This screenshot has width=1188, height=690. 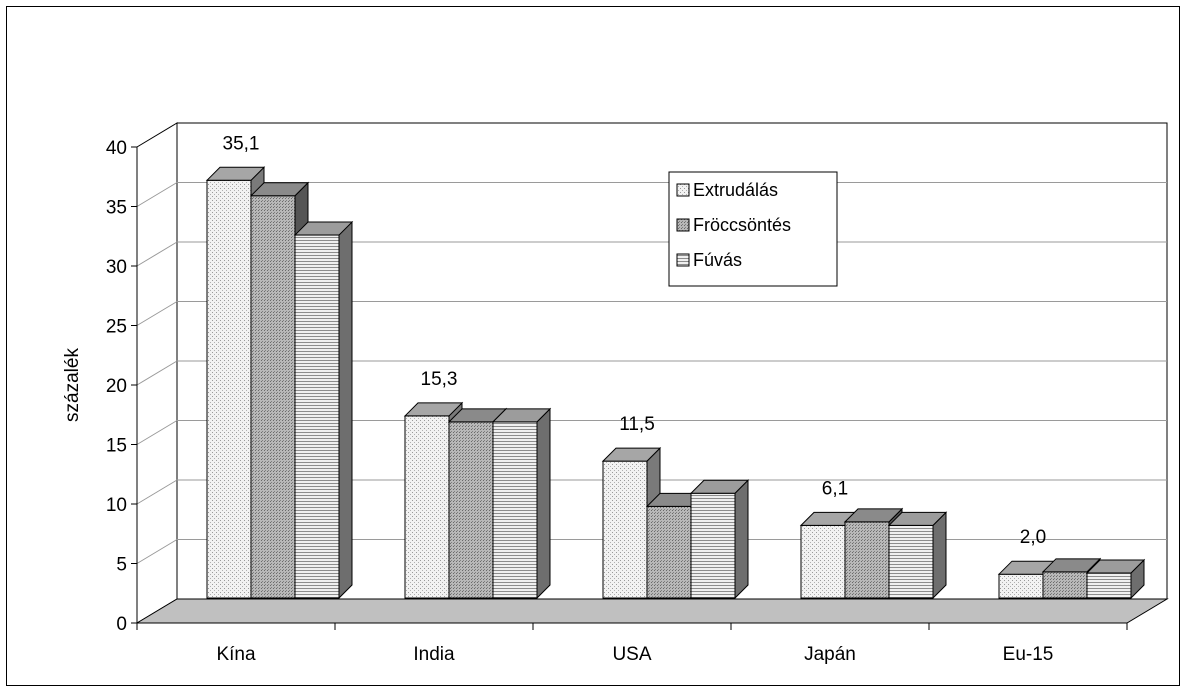 What do you see at coordinates (1033, 537) in the screenshot?
I see `data-label-eu-15: 2,0` at bounding box center [1033, 537].